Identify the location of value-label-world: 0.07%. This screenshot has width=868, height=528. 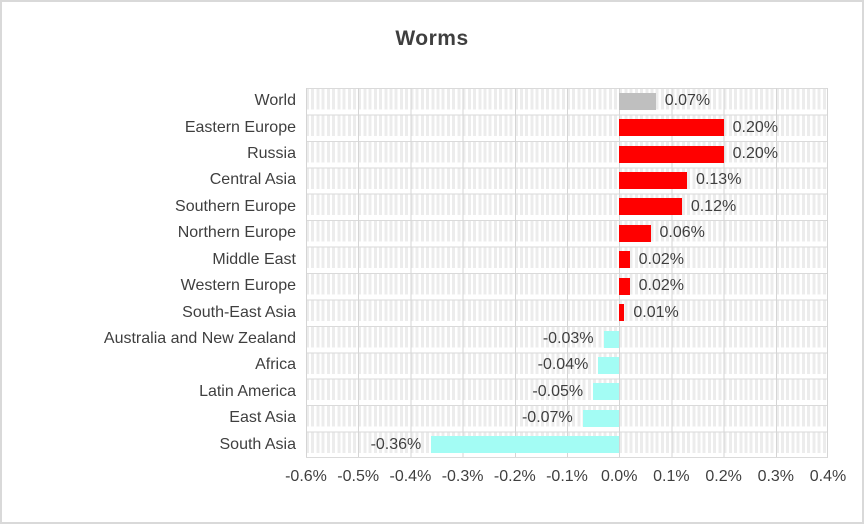
(687, 101).